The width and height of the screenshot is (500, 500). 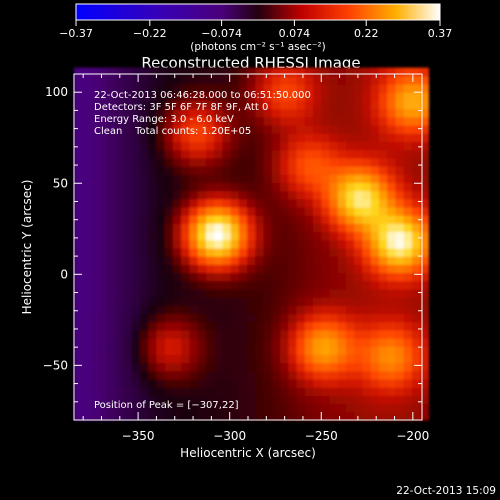 I want to click on chart-title: Reconstructed RHESSI Image, so click(x=250, y=63).